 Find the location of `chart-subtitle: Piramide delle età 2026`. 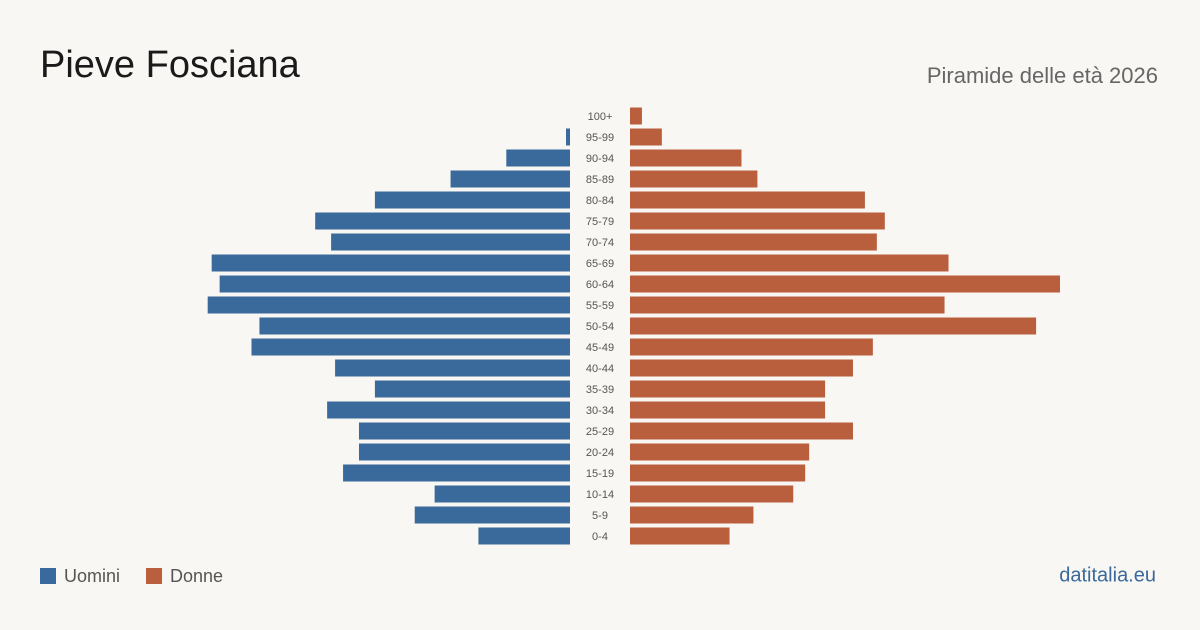

chart-subtitle: Piramide delle età 2026 is located at coordinates (1042, 75).